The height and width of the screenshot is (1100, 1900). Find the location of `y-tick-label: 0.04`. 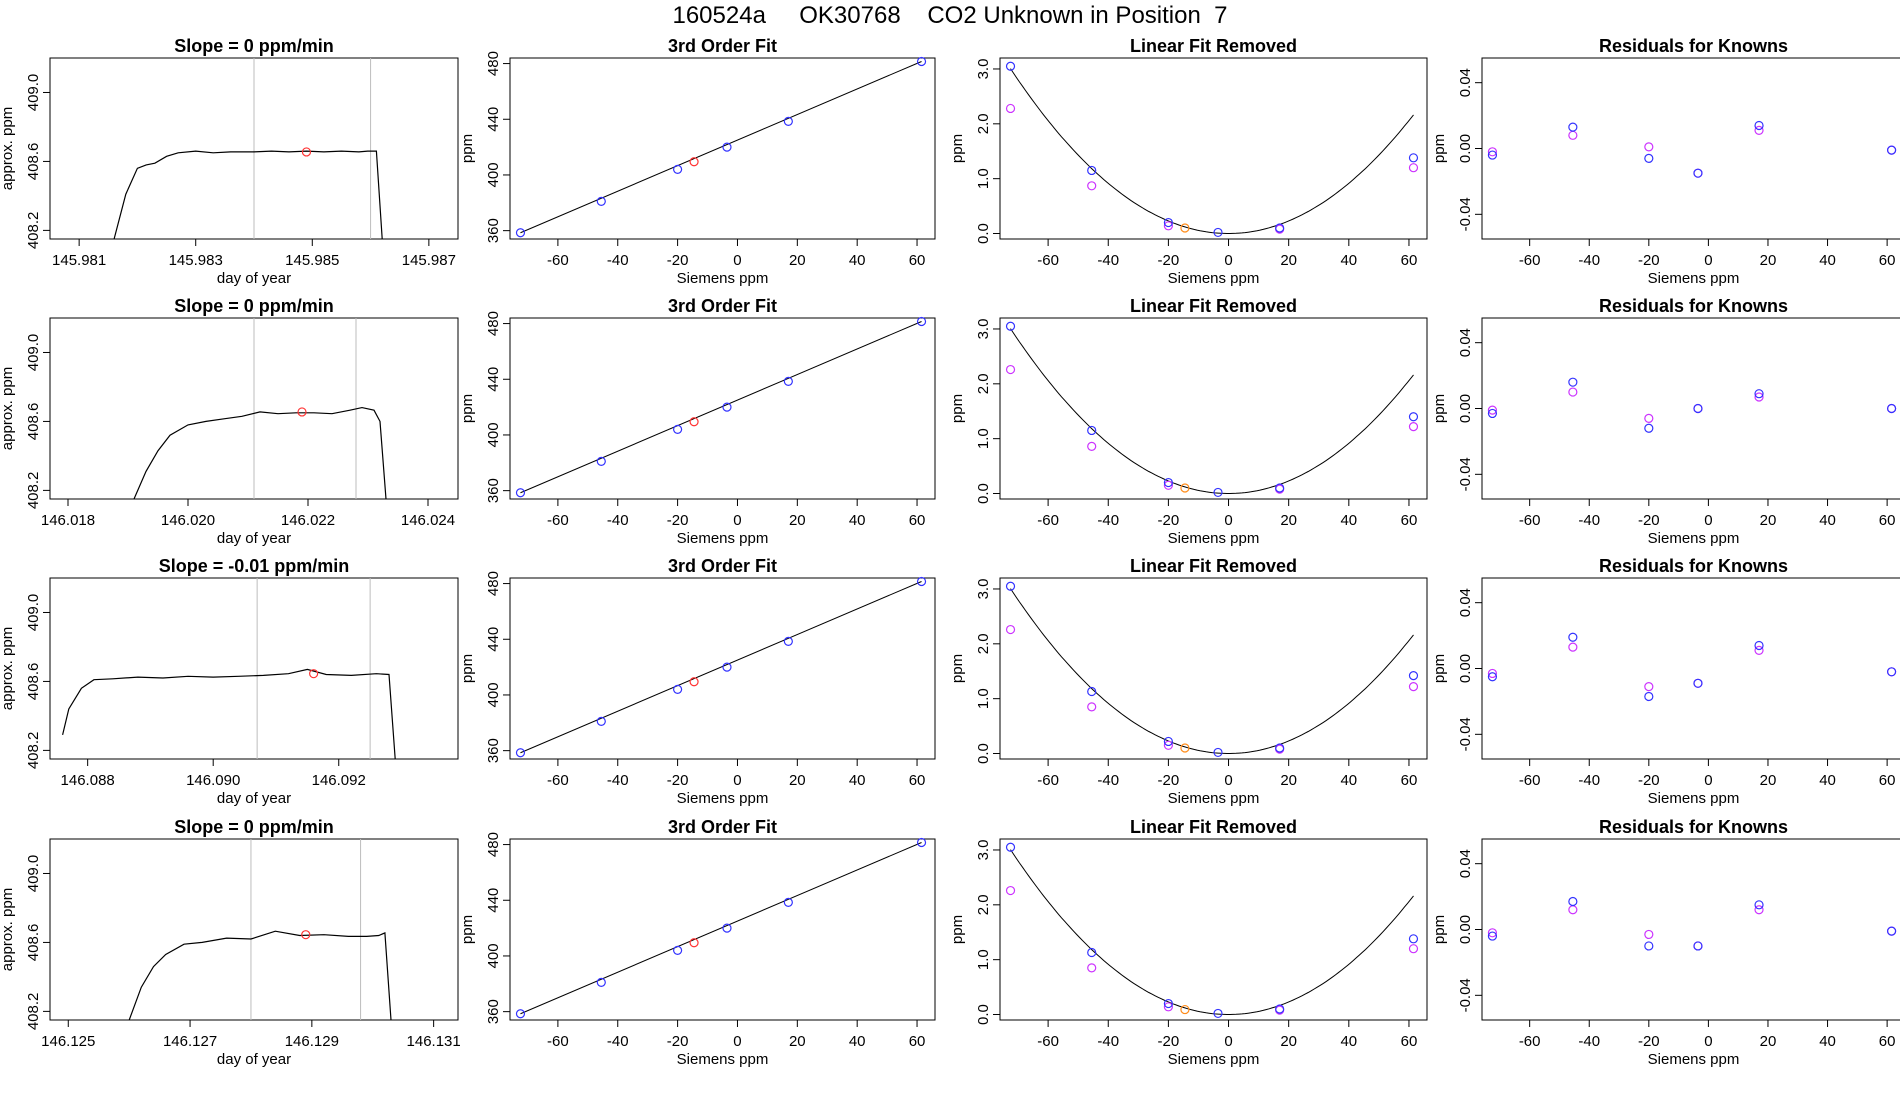

y-tick-label: 0.04 is located at coordinates (1465, 863).